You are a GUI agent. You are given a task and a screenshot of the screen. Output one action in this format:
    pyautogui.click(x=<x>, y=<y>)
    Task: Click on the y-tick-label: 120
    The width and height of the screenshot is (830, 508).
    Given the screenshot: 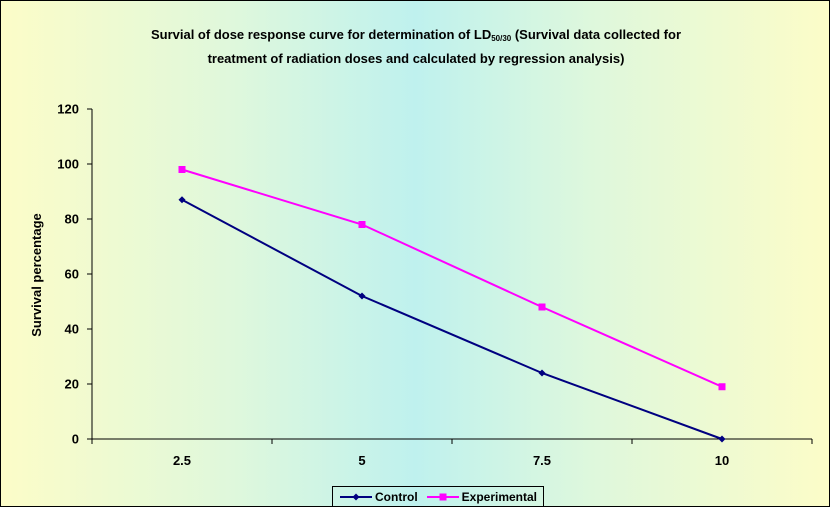 What is the action you would take?
    pyautogui.click(x=68, y=109)
    